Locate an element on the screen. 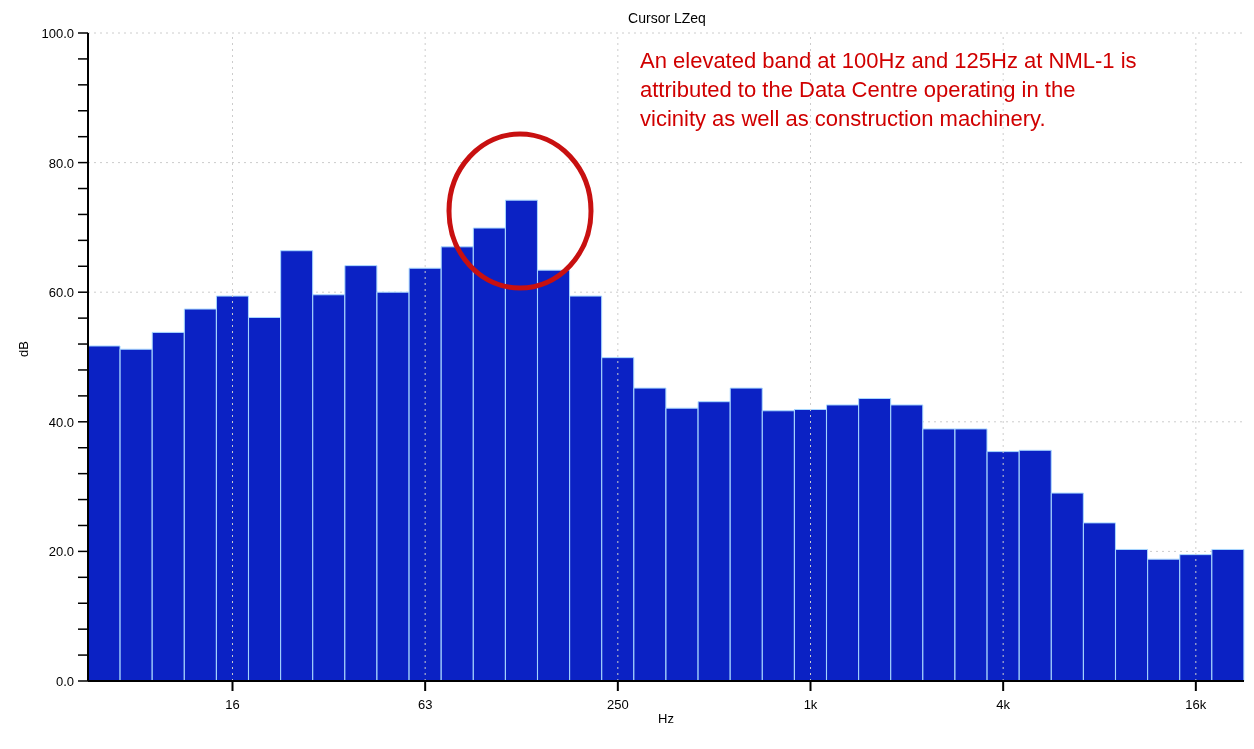 The height and width of the screenshot is (749, 1254). y-tick-label: 20.0 is located at coordinates (61, 552).